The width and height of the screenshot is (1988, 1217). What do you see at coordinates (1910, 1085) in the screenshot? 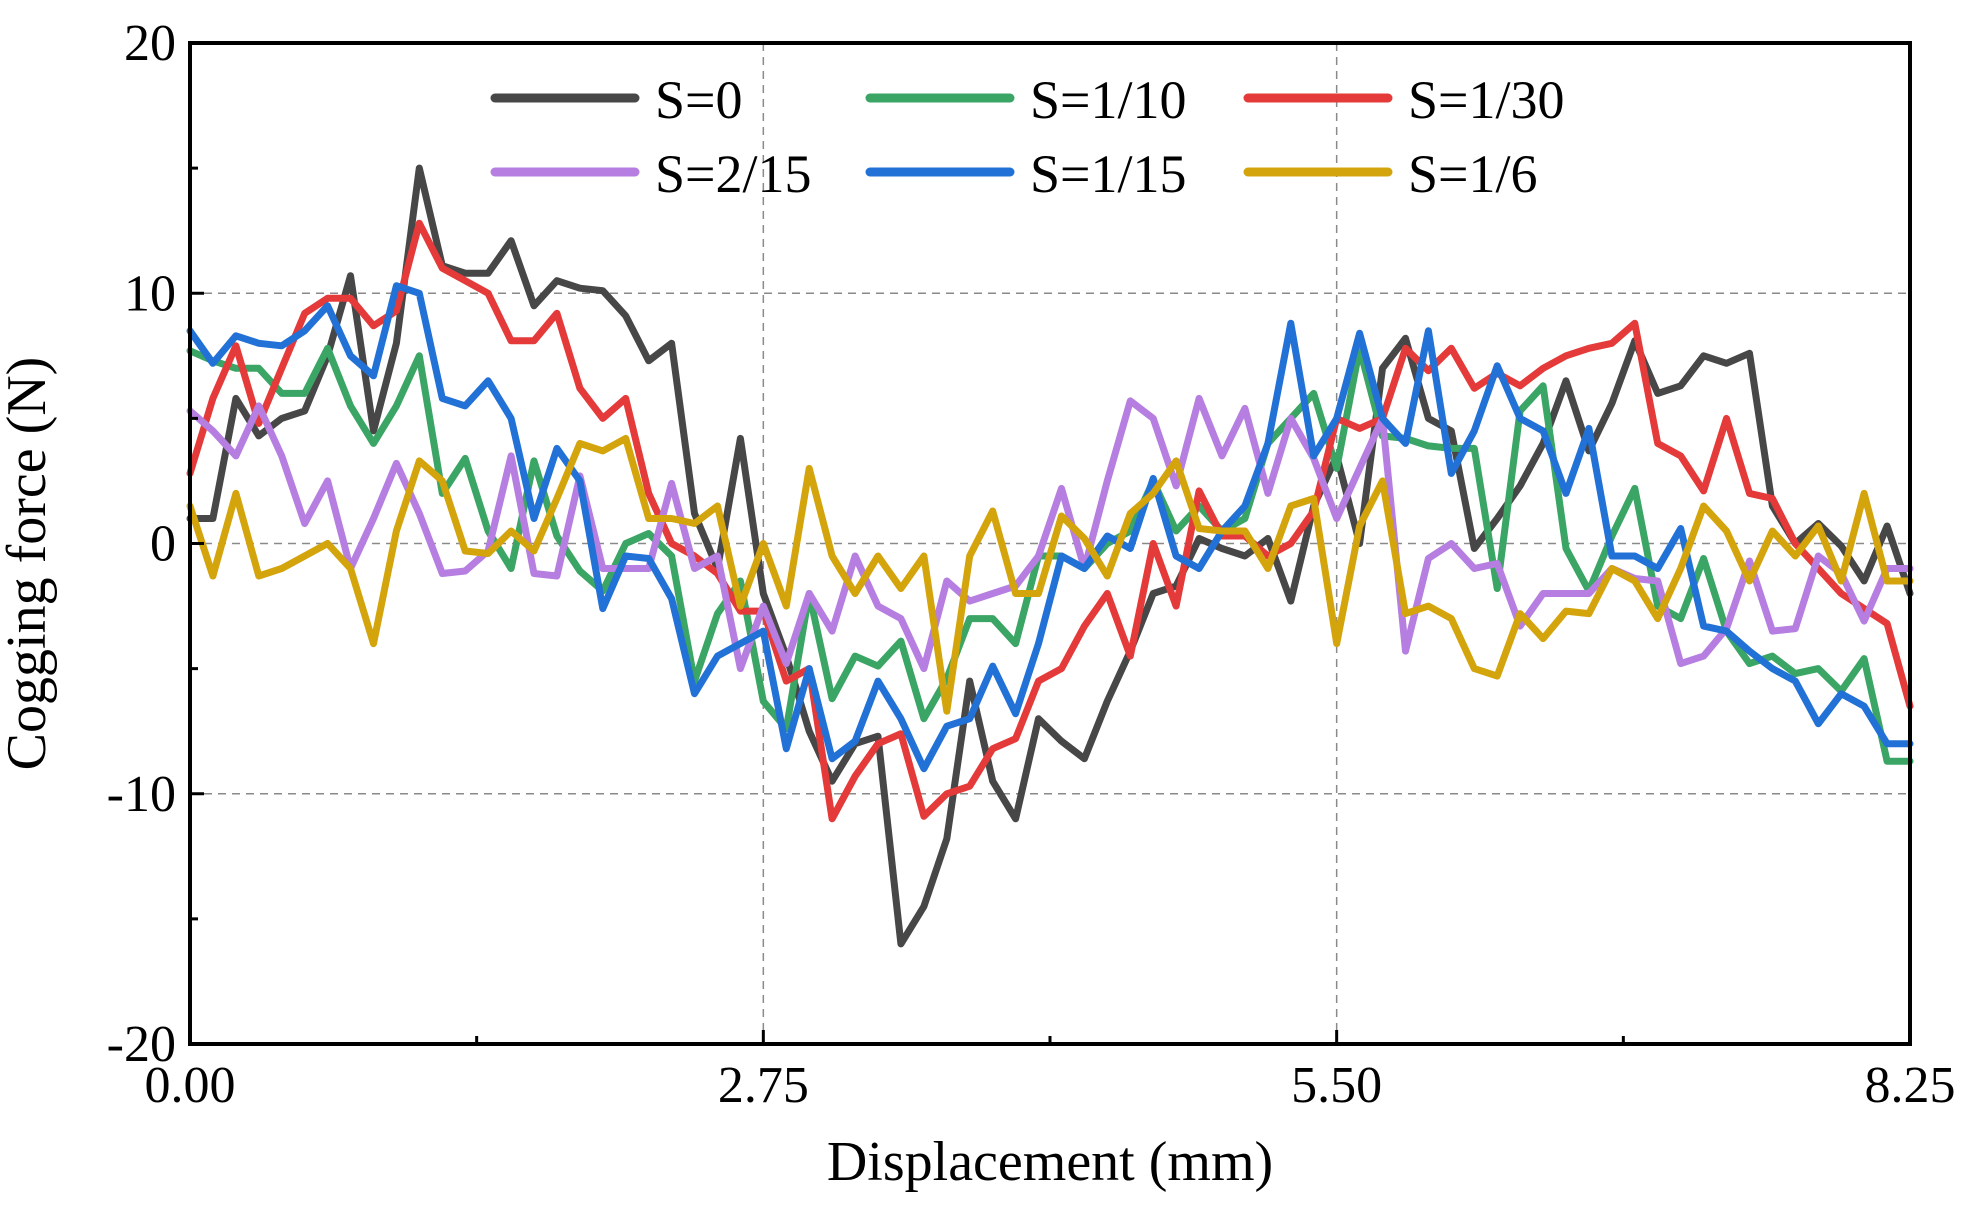
I see `x-tick-label: 8.25` at bounding box center [1910, 1085].